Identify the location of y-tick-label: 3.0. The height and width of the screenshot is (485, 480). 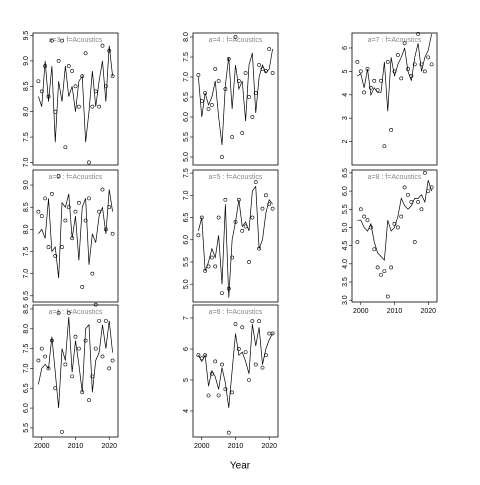
(345, 300).